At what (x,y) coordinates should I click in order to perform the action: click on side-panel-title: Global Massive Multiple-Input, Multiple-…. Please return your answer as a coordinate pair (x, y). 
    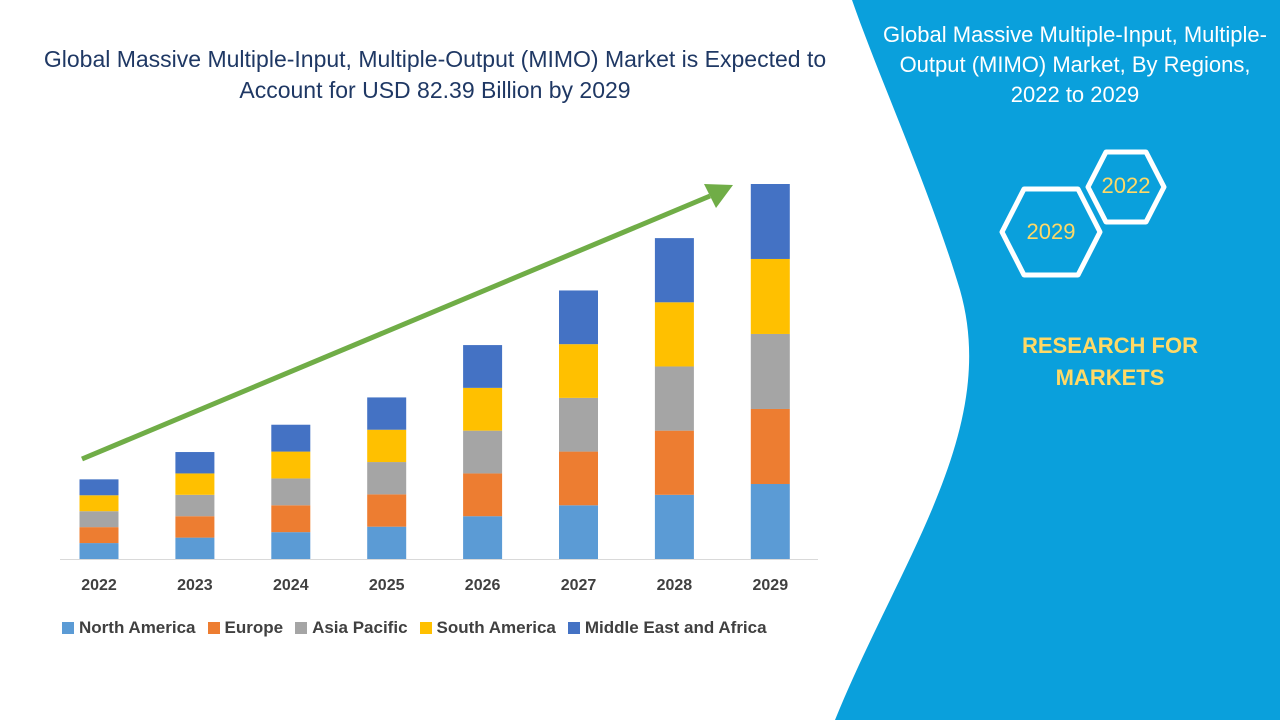
    Looking at the image, I should click on (1075, 64).